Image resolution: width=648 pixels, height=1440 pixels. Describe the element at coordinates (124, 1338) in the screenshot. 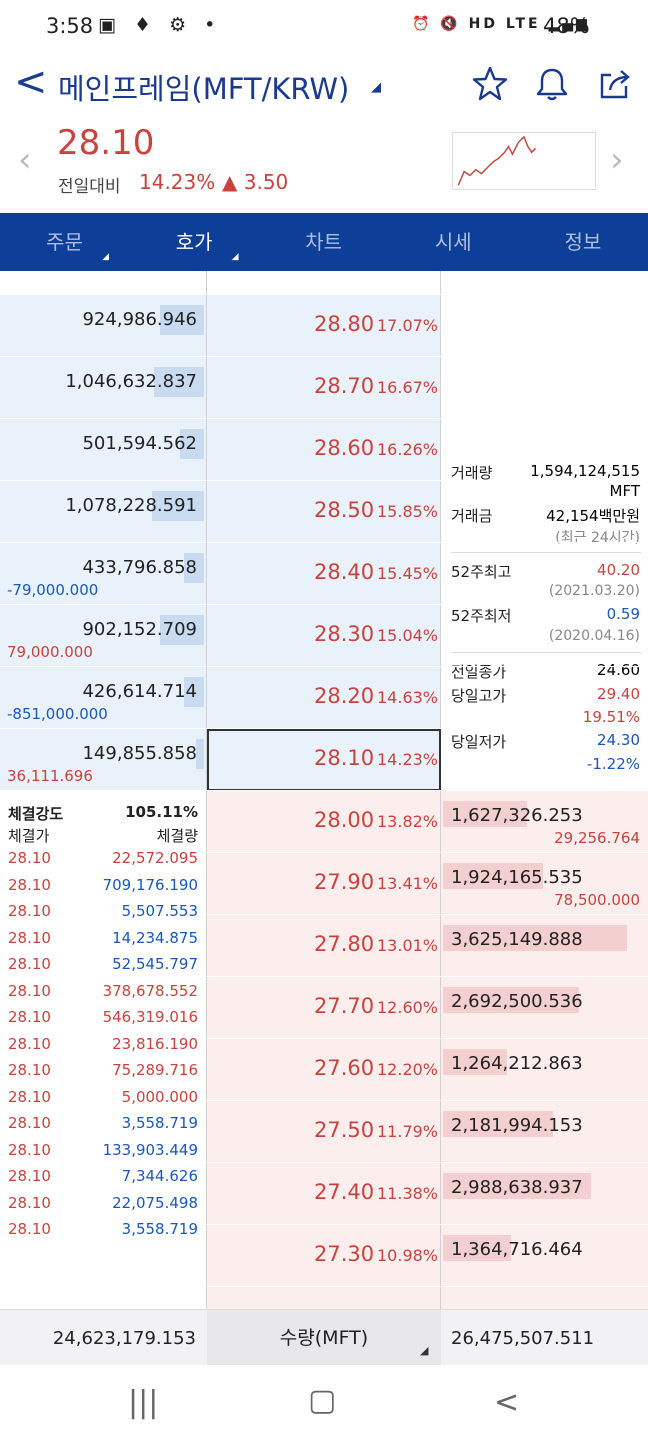

I see `ask-total: 24,623,179.153` at that location.